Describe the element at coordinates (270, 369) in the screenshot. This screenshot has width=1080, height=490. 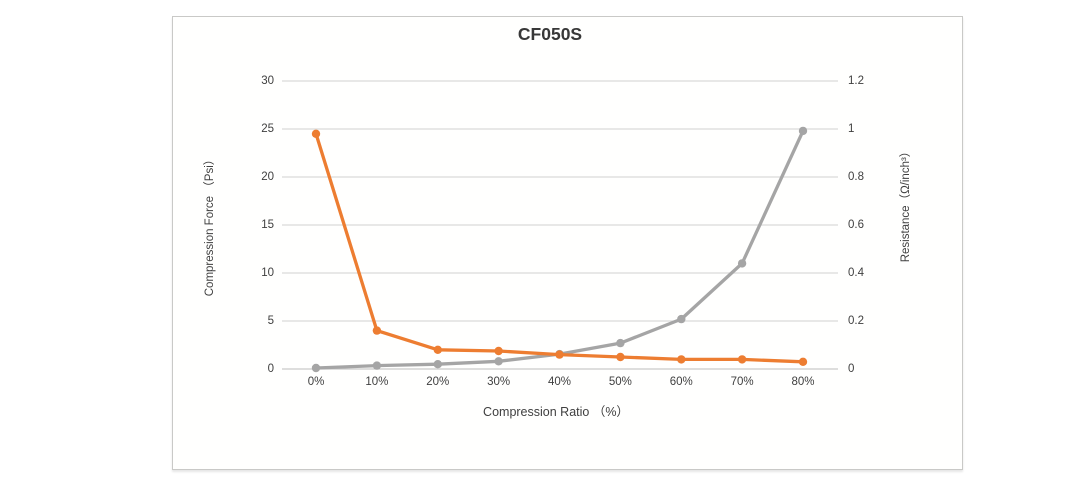
I see `left-axis-tick-label: 0` at that location.